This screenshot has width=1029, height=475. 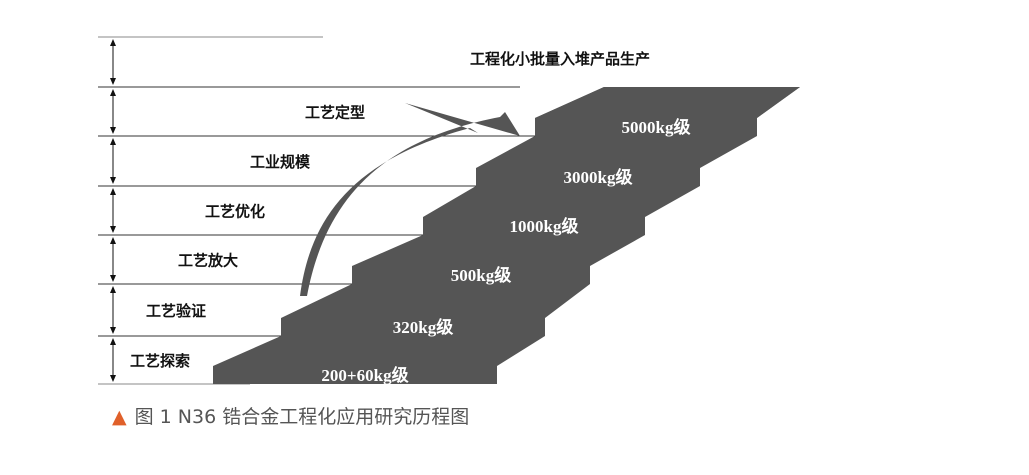 I want to click on stage-label: 工艺验证, so click(x=176, y=311).